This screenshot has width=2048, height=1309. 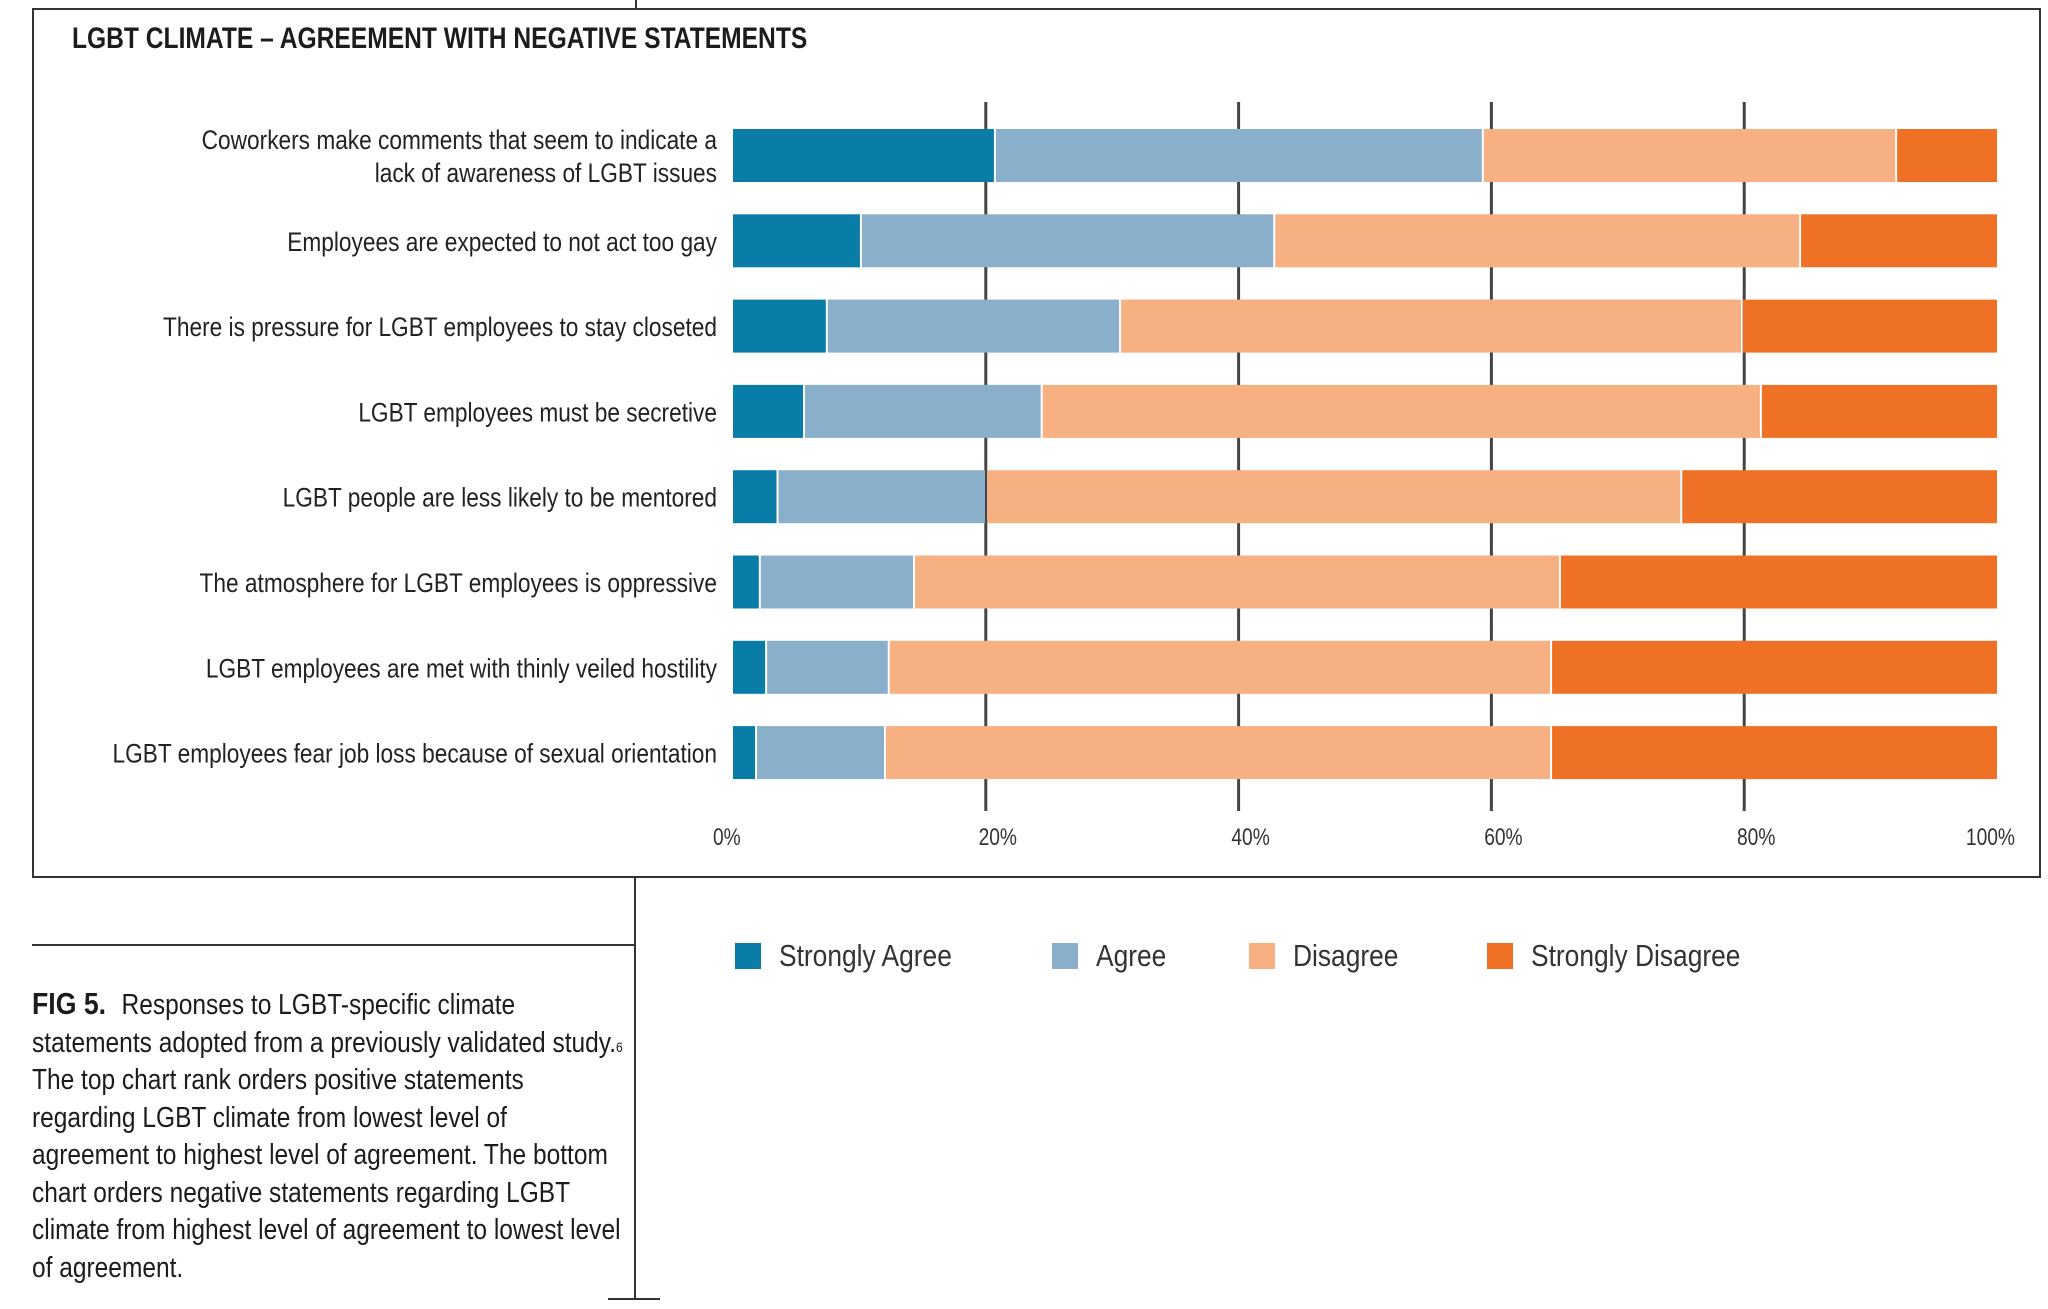 What do you see at coordinates (1364, 837) in the screenshot?
I see `x-axis-tick-labels: 0% 20% 40% 60% 80% 100%` at bounding box center [1364, 837].